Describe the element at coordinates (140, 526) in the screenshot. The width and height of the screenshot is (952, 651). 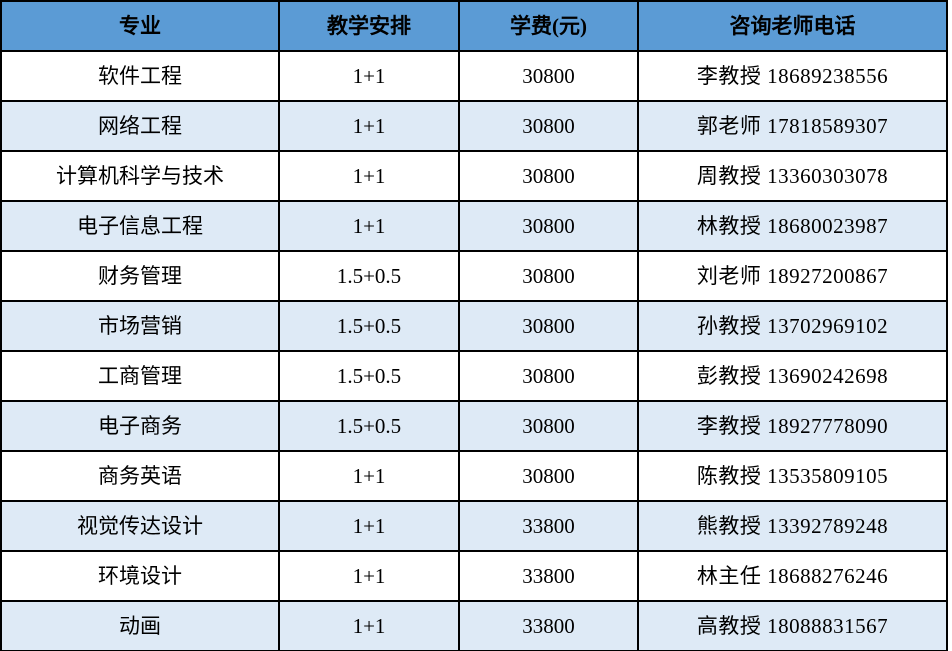
I see `cell-major: 视觉传达设计` at that location.